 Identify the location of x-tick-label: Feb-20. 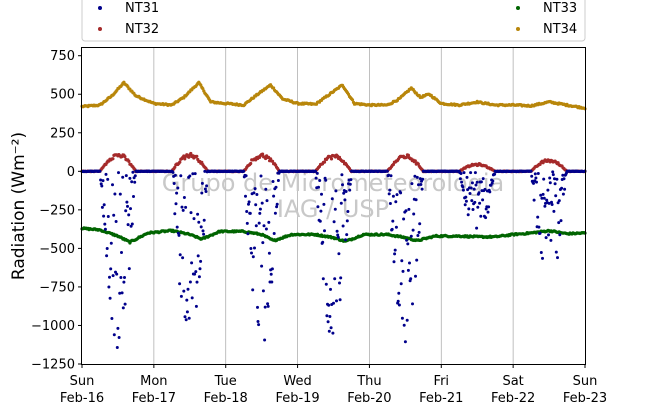
(369, 398).